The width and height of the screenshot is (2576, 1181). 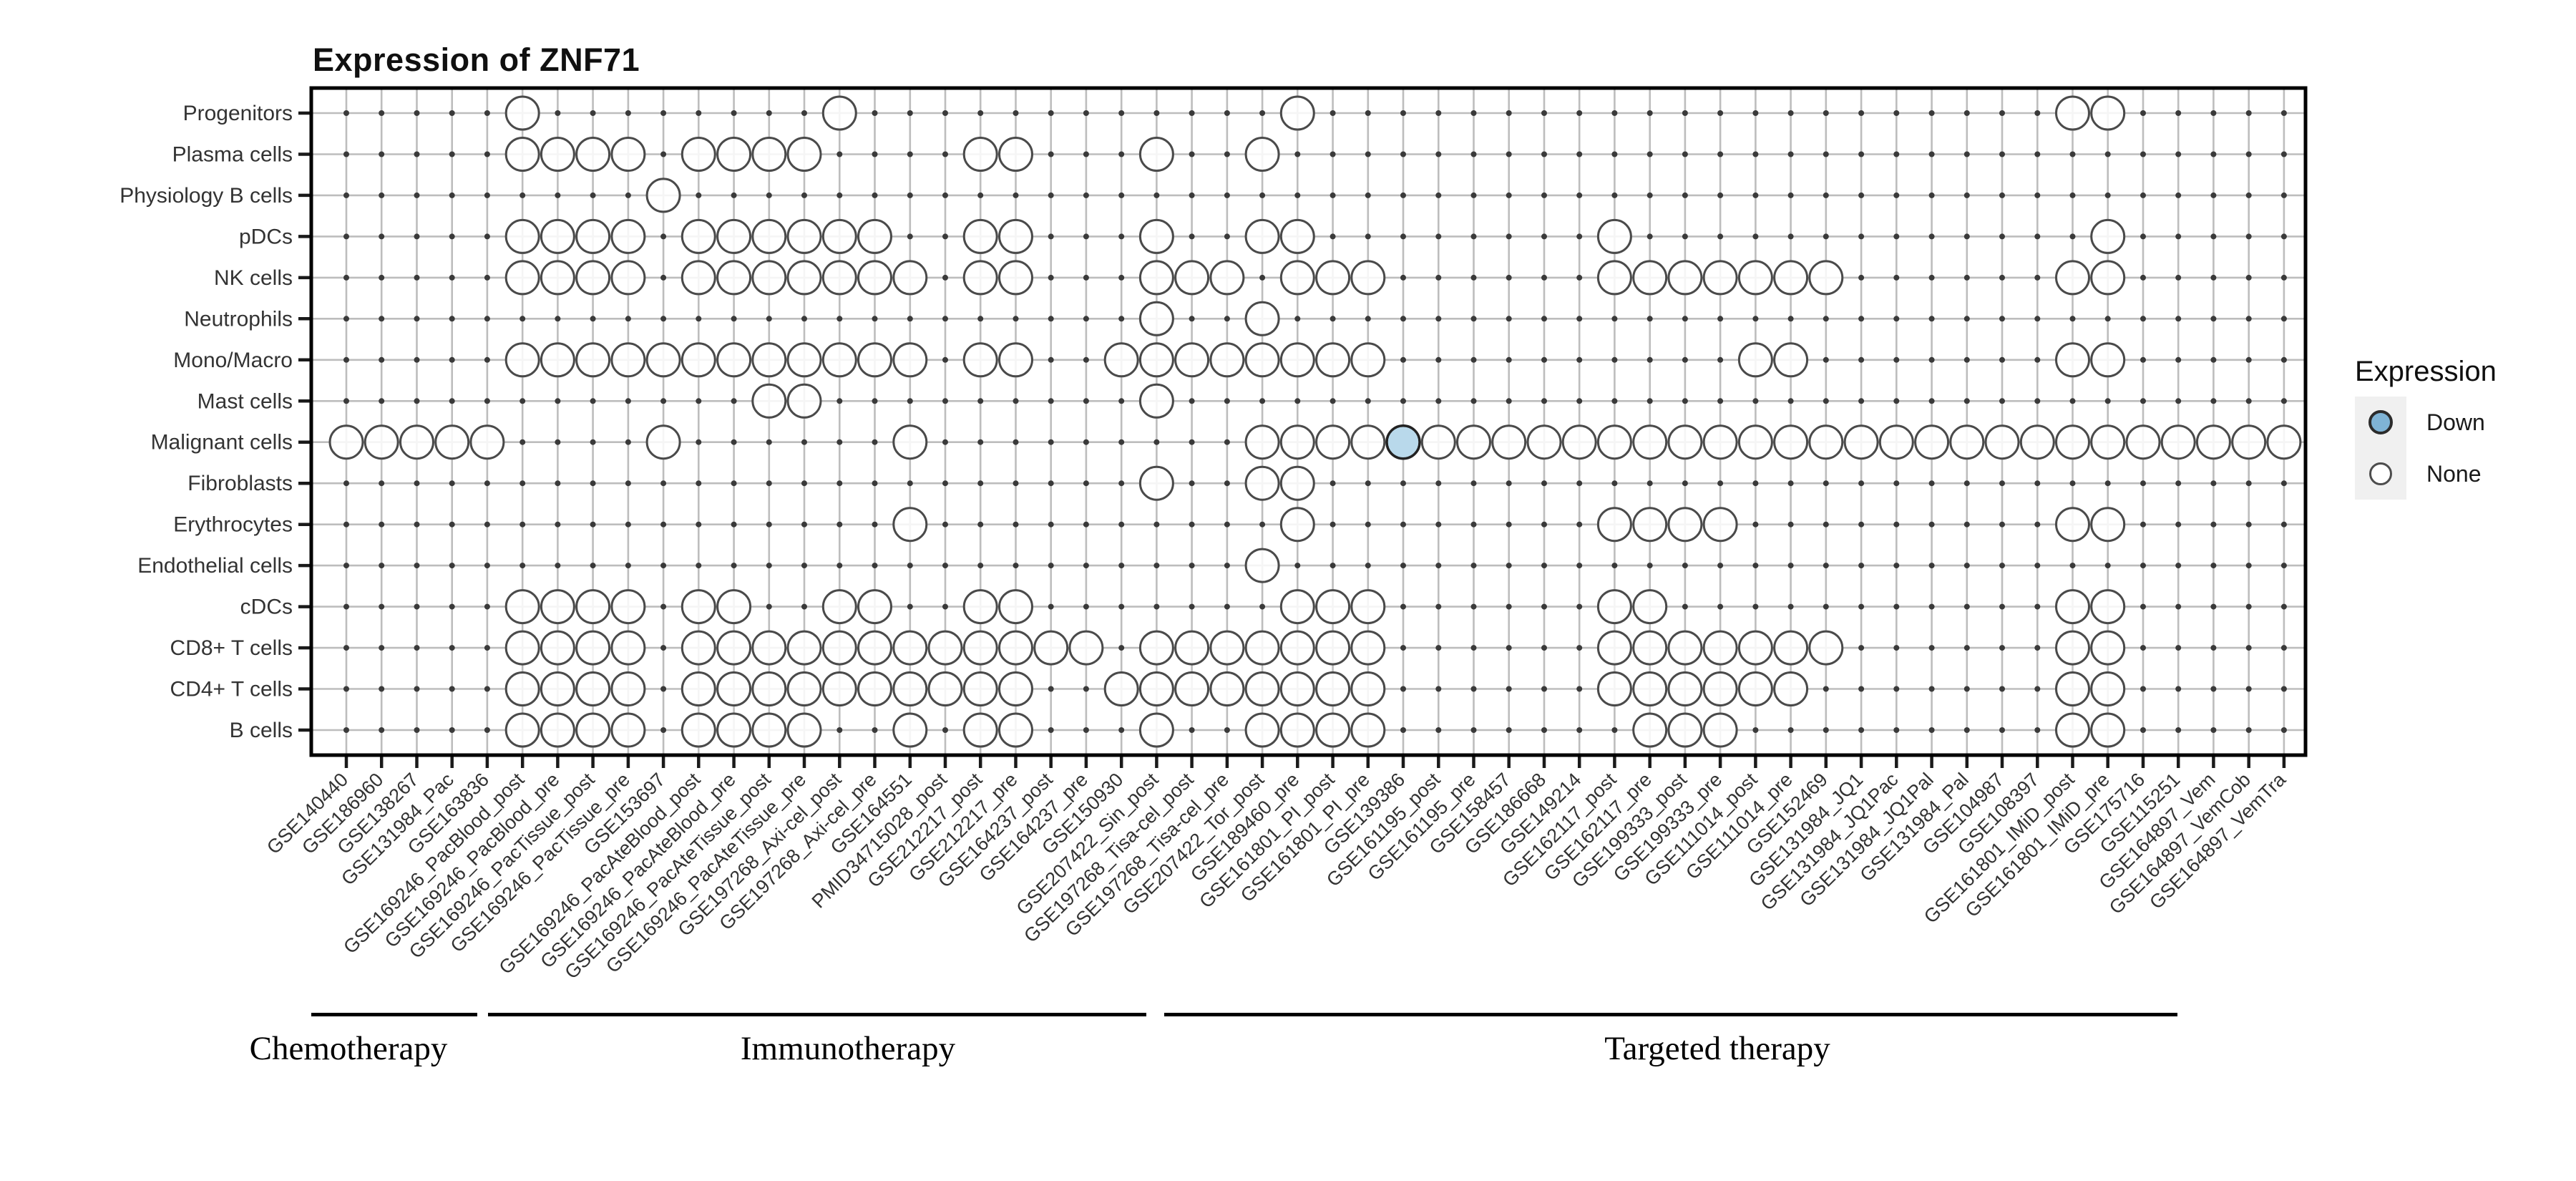 I want to click on legend-key-box, so click(x=2380, y=422).